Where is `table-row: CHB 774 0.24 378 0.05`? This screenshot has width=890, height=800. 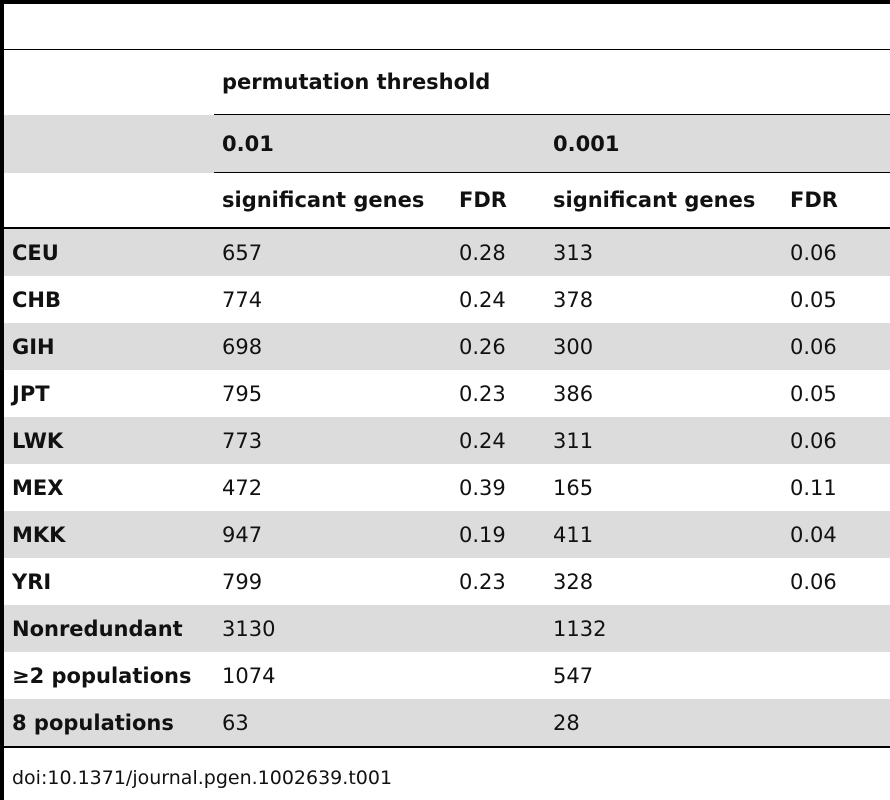
table-row: CHB 774 0.24 378 0.05 is located at coordinates (447, 299).